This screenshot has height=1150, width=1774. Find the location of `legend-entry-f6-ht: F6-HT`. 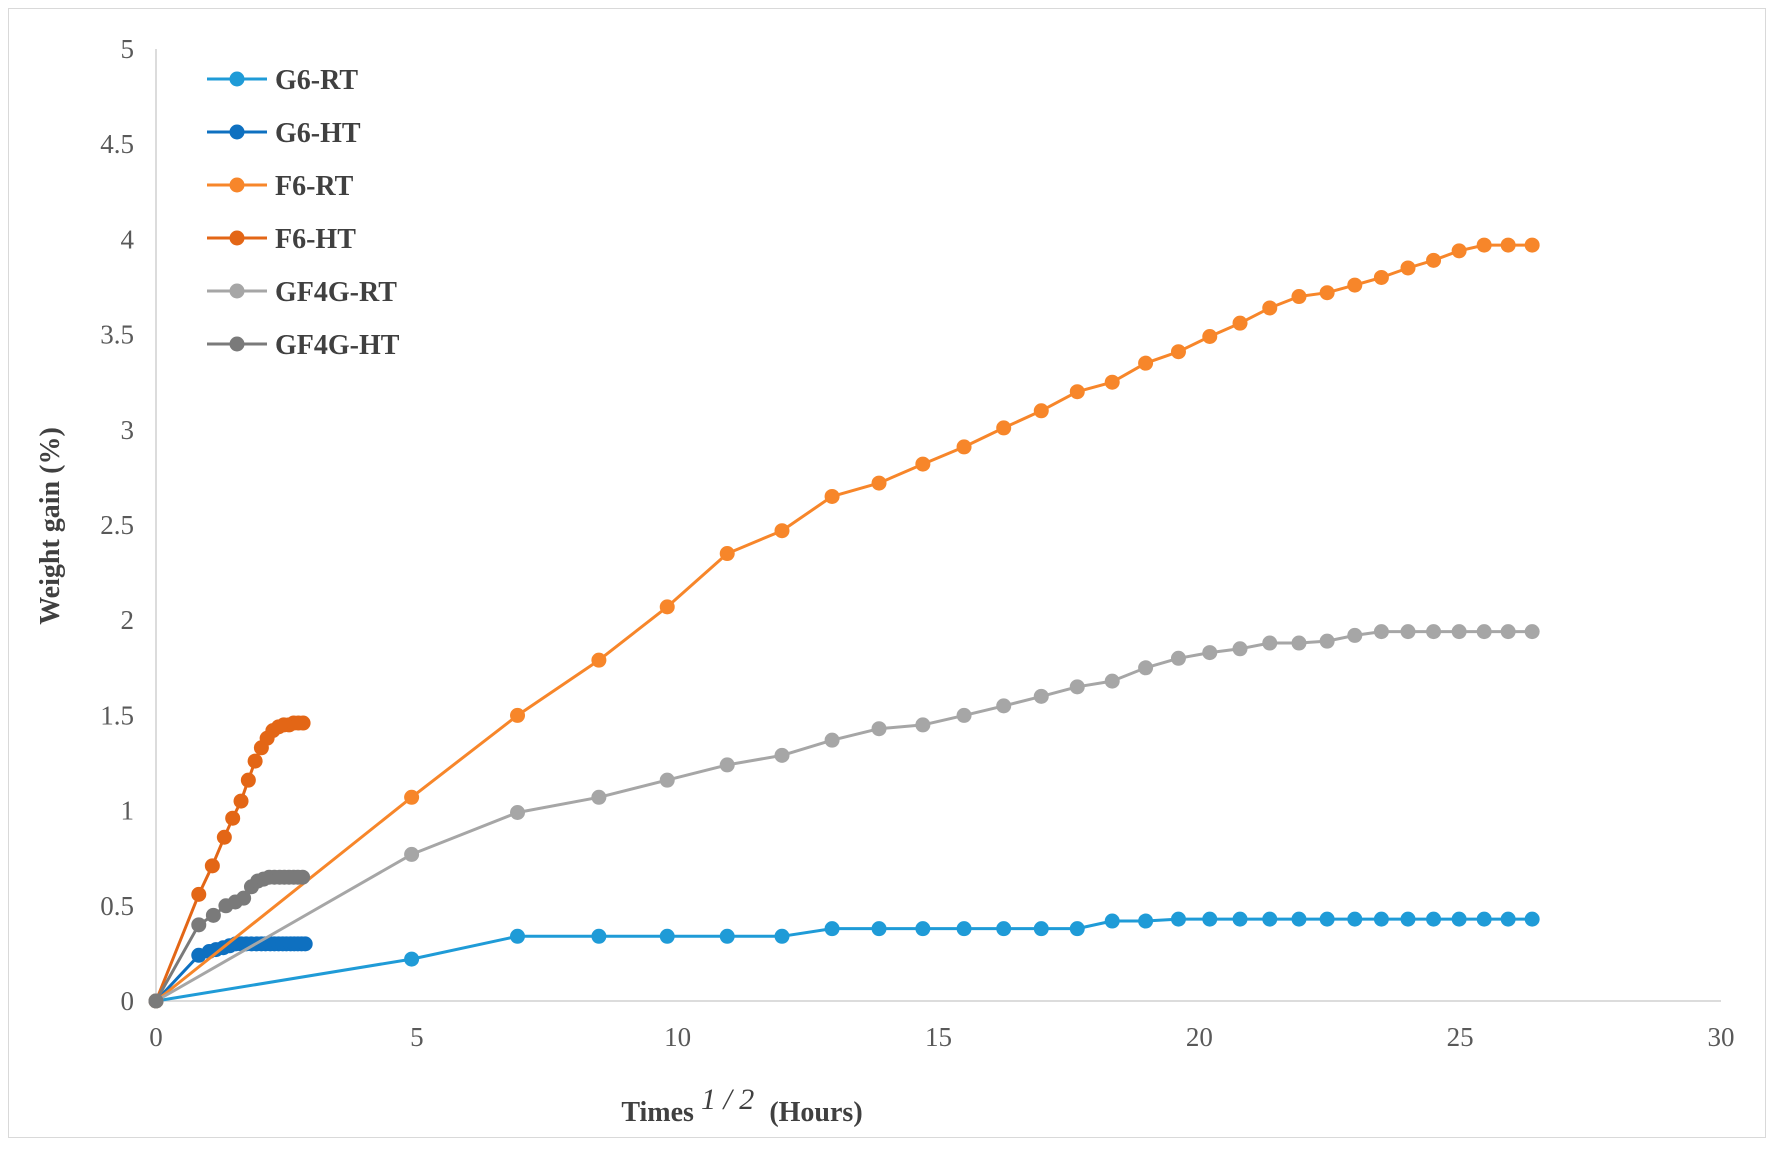

legend-entry-f6-ht: F6-HT is located at coordinates (281, 239).